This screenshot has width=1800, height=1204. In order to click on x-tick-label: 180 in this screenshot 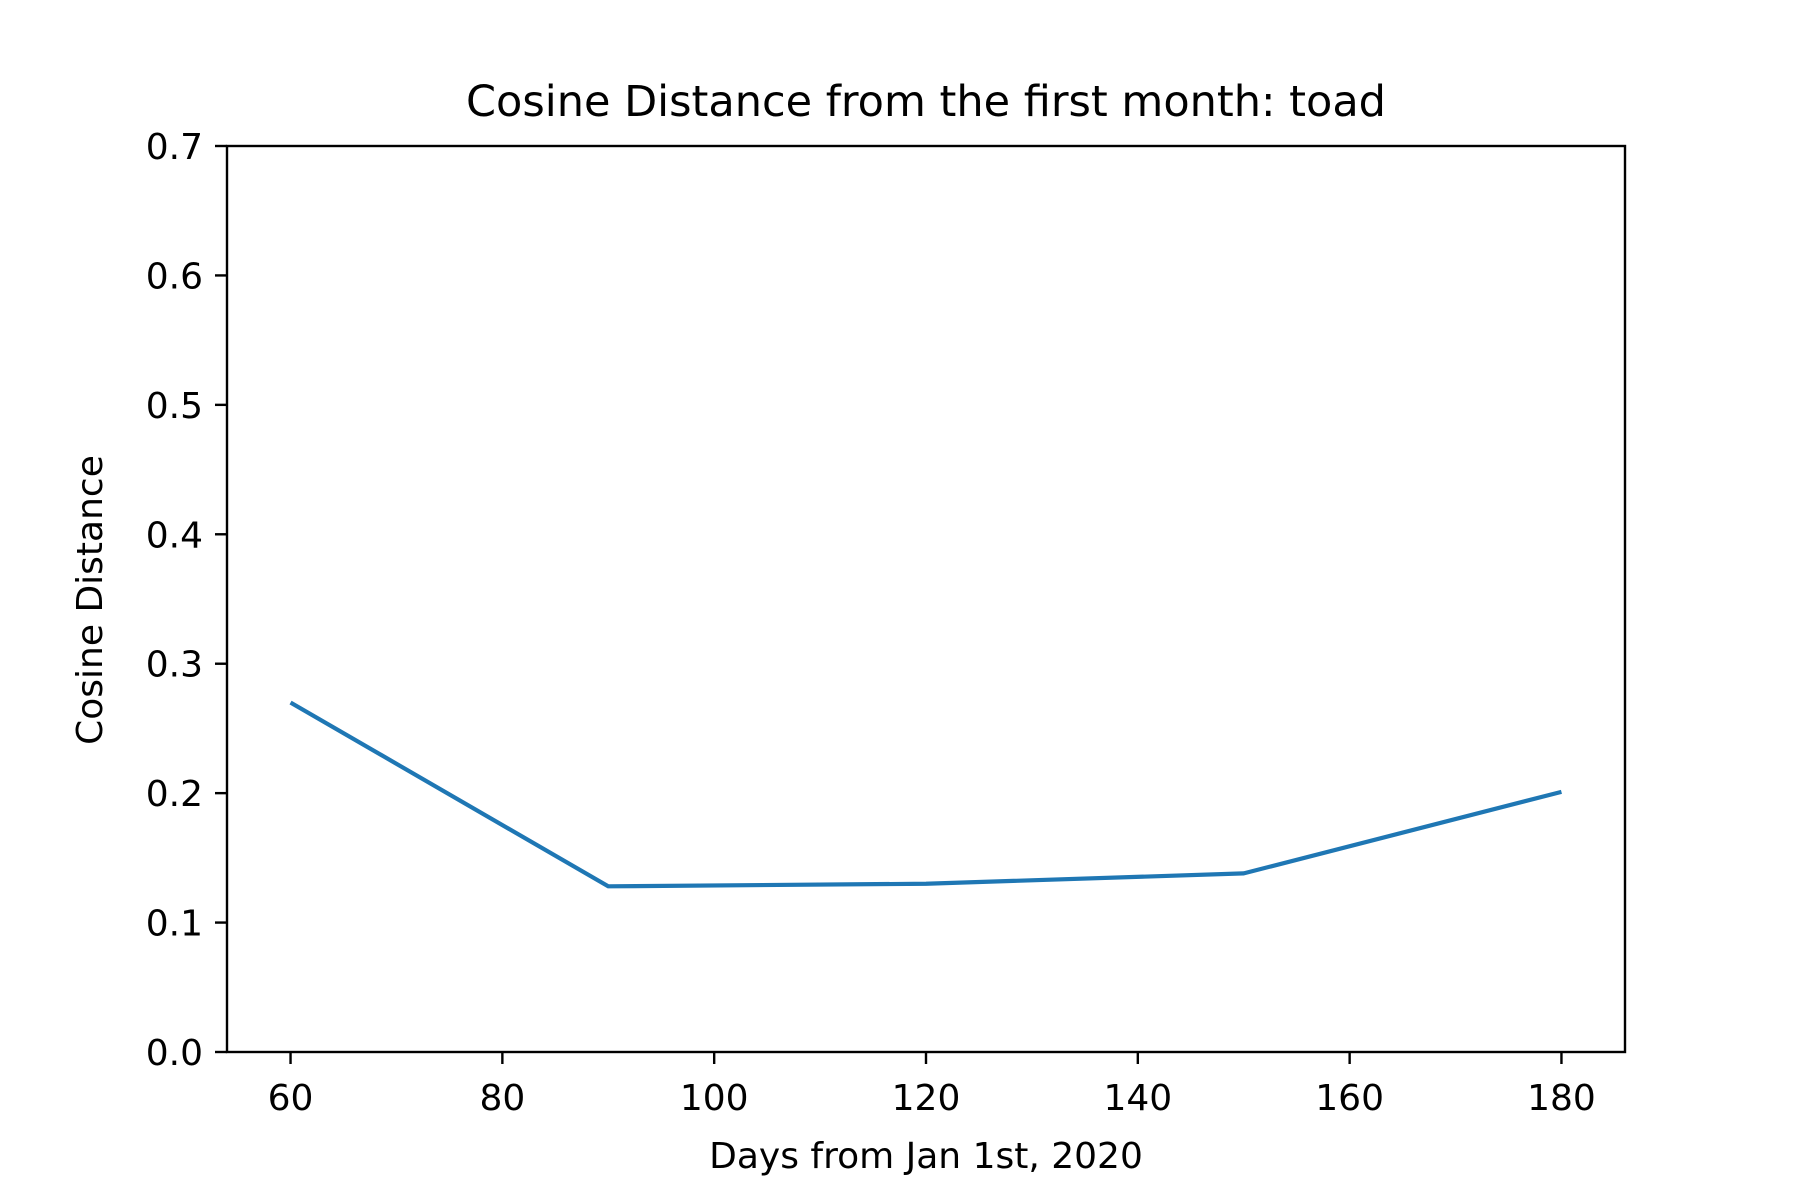, I will do `click(1561, 1098)`.